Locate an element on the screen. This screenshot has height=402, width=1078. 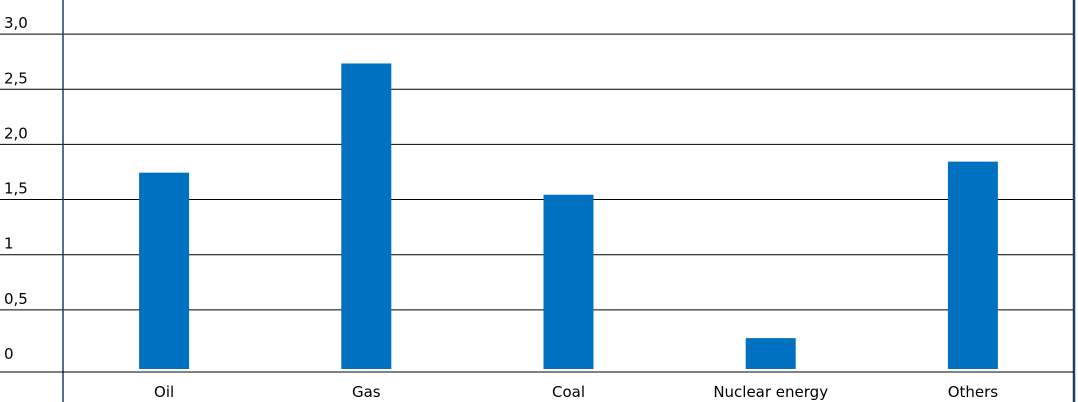
y-tick-label: 0 is located at coordinates (9, 354).